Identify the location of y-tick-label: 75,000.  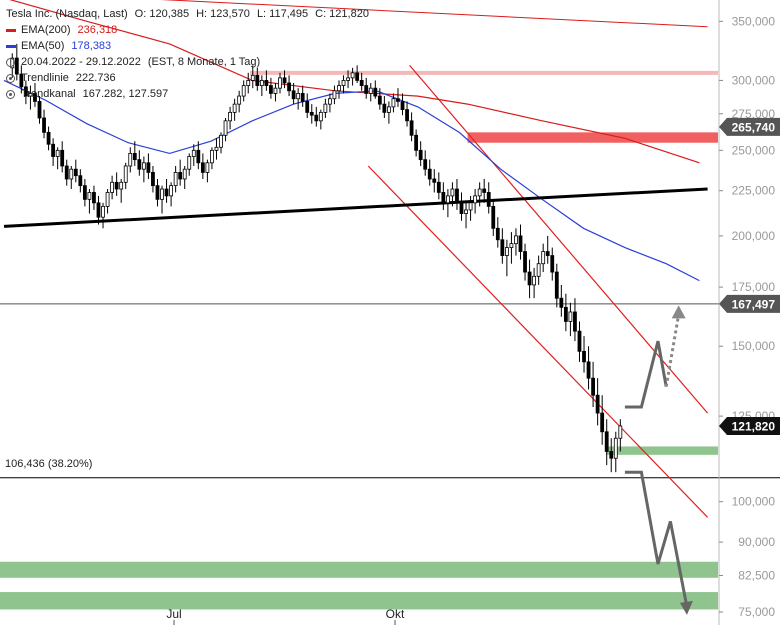
(756, 612).